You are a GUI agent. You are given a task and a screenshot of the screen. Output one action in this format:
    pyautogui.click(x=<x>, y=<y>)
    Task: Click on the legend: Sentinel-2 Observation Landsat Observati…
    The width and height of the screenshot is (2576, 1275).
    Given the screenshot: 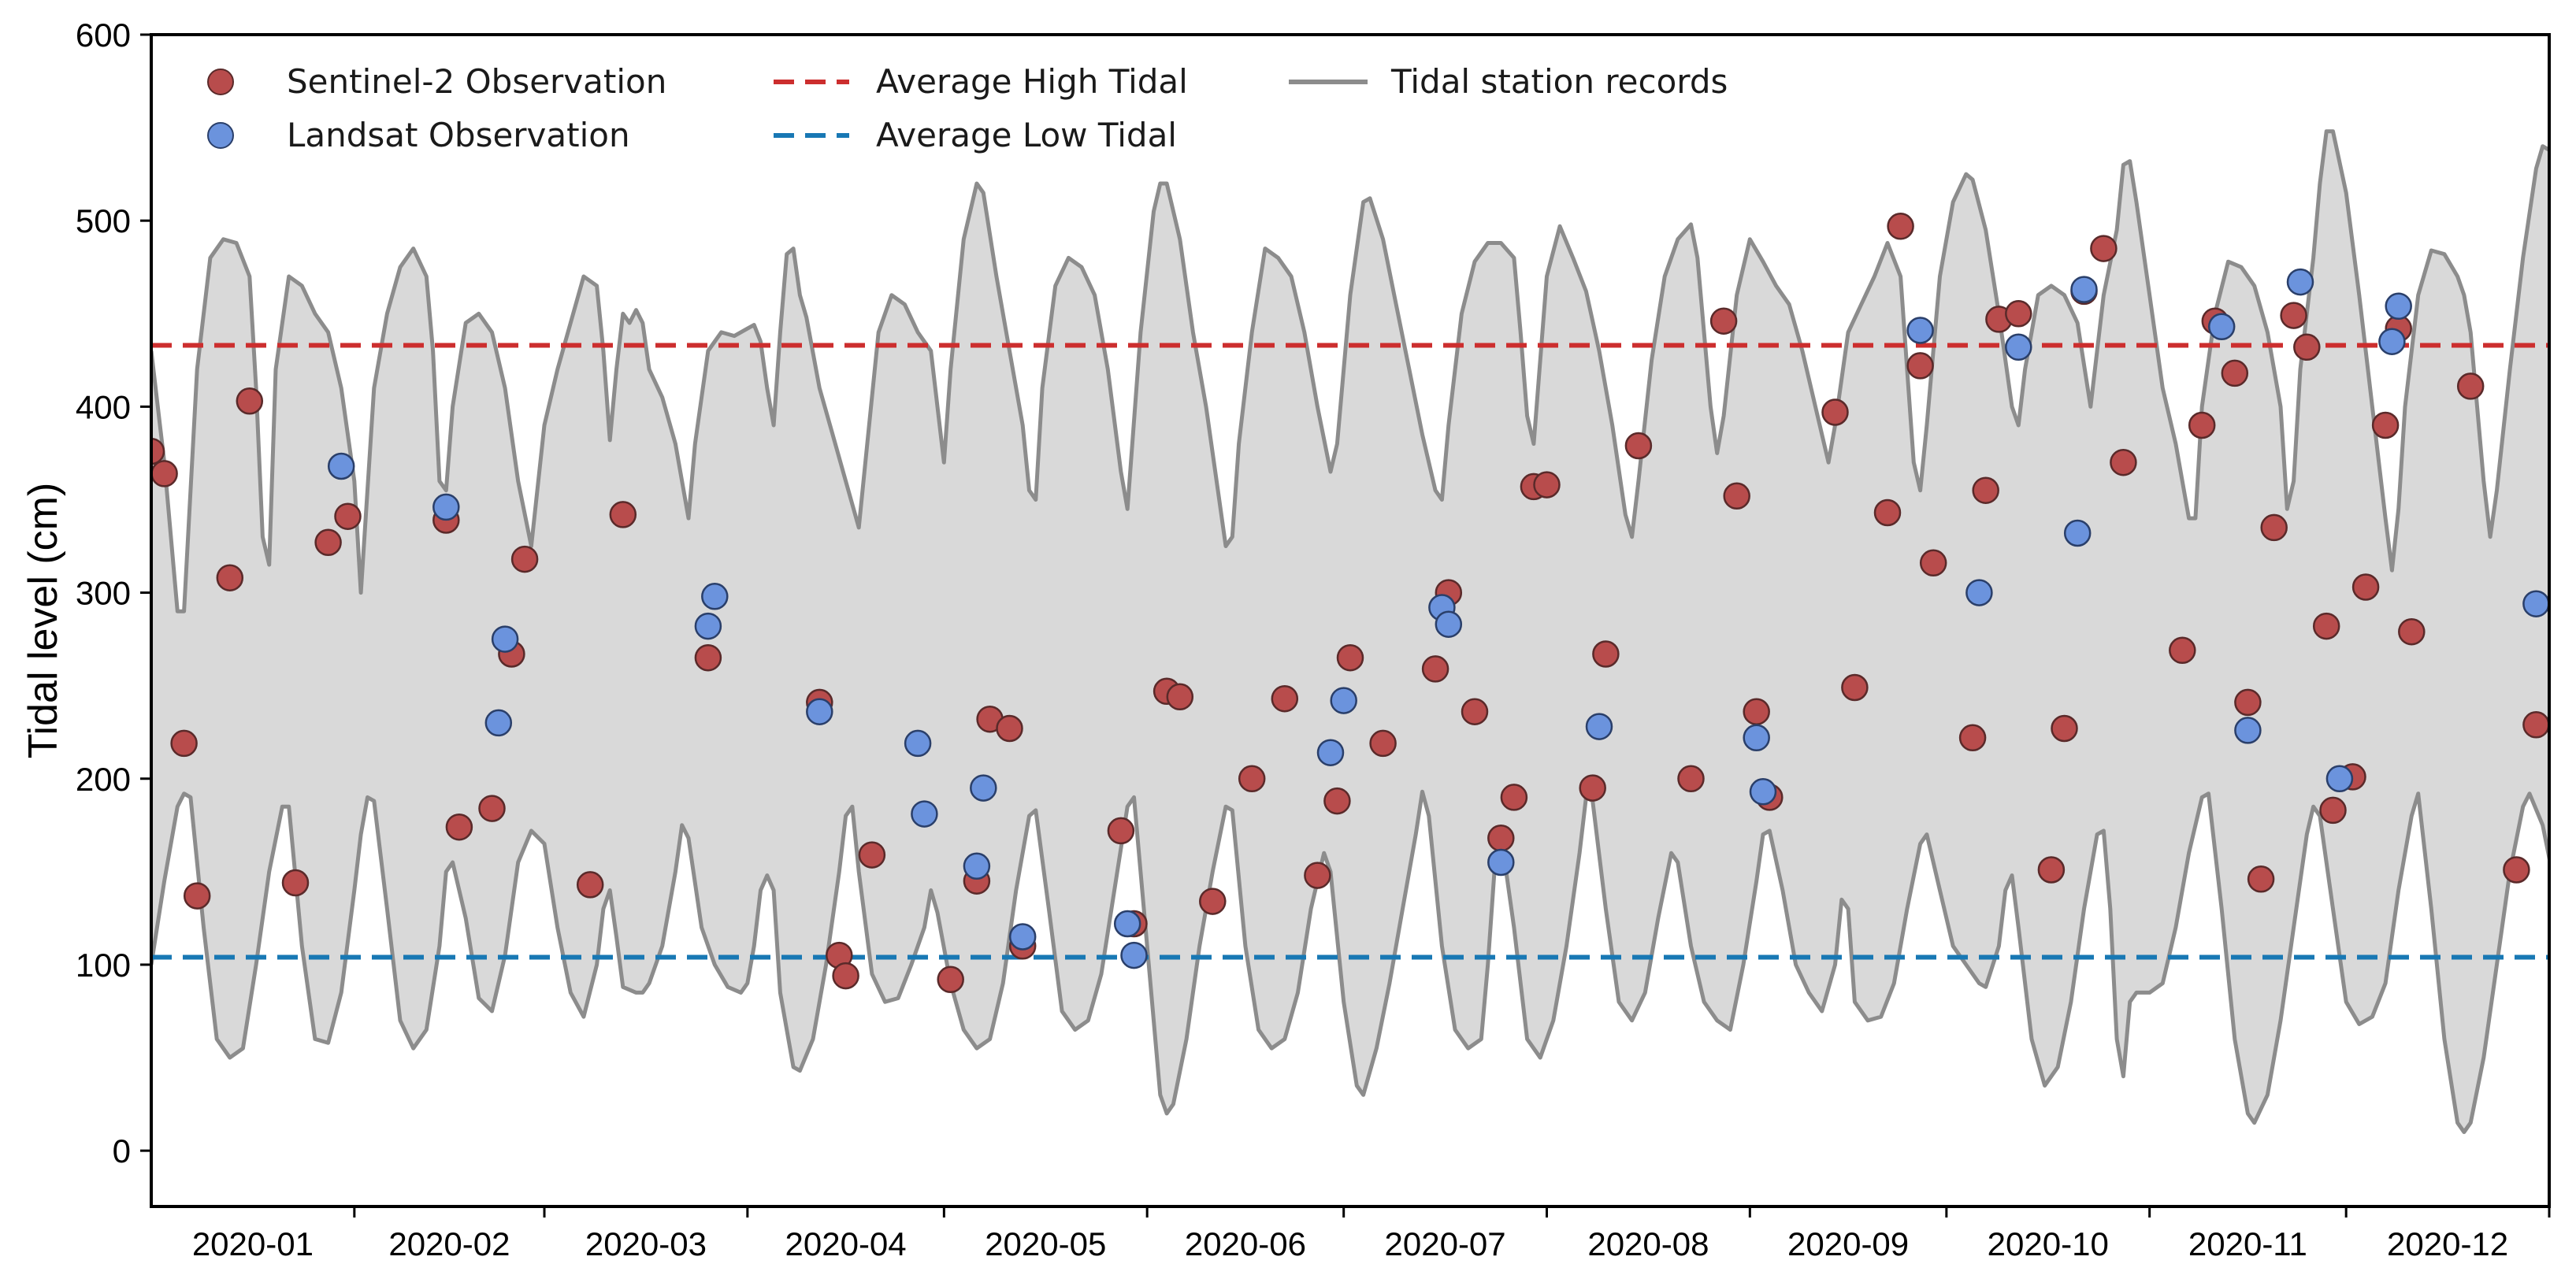 What is the action you would take?
    pyautogui.click(x=967, y=108)
    